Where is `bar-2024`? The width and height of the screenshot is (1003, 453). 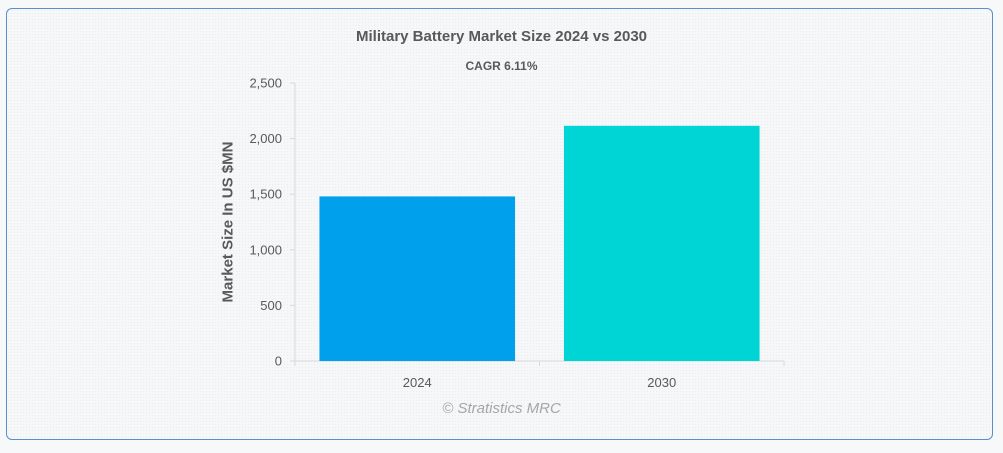
bar-2024 is located at coordinates (417, 278).